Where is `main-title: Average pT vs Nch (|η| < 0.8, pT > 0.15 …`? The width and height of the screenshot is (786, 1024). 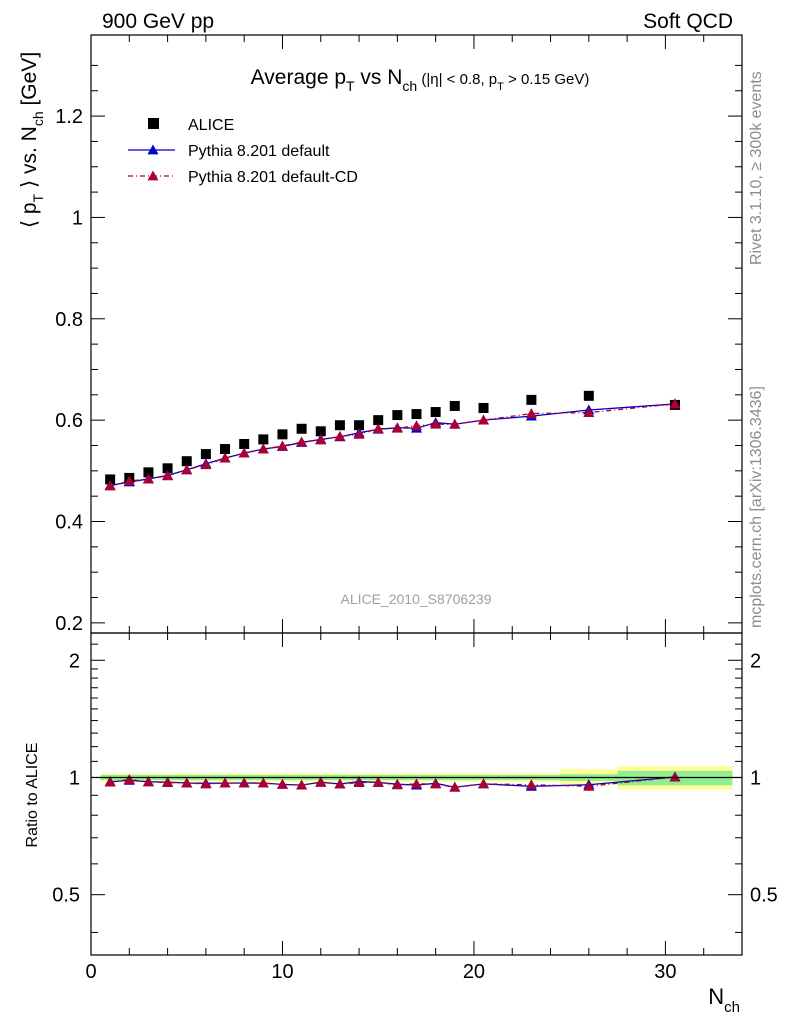 main-title: Average pT vs Nch (|η| < 0.8, pT > 0.15 … is located at coordinates (420, 80).